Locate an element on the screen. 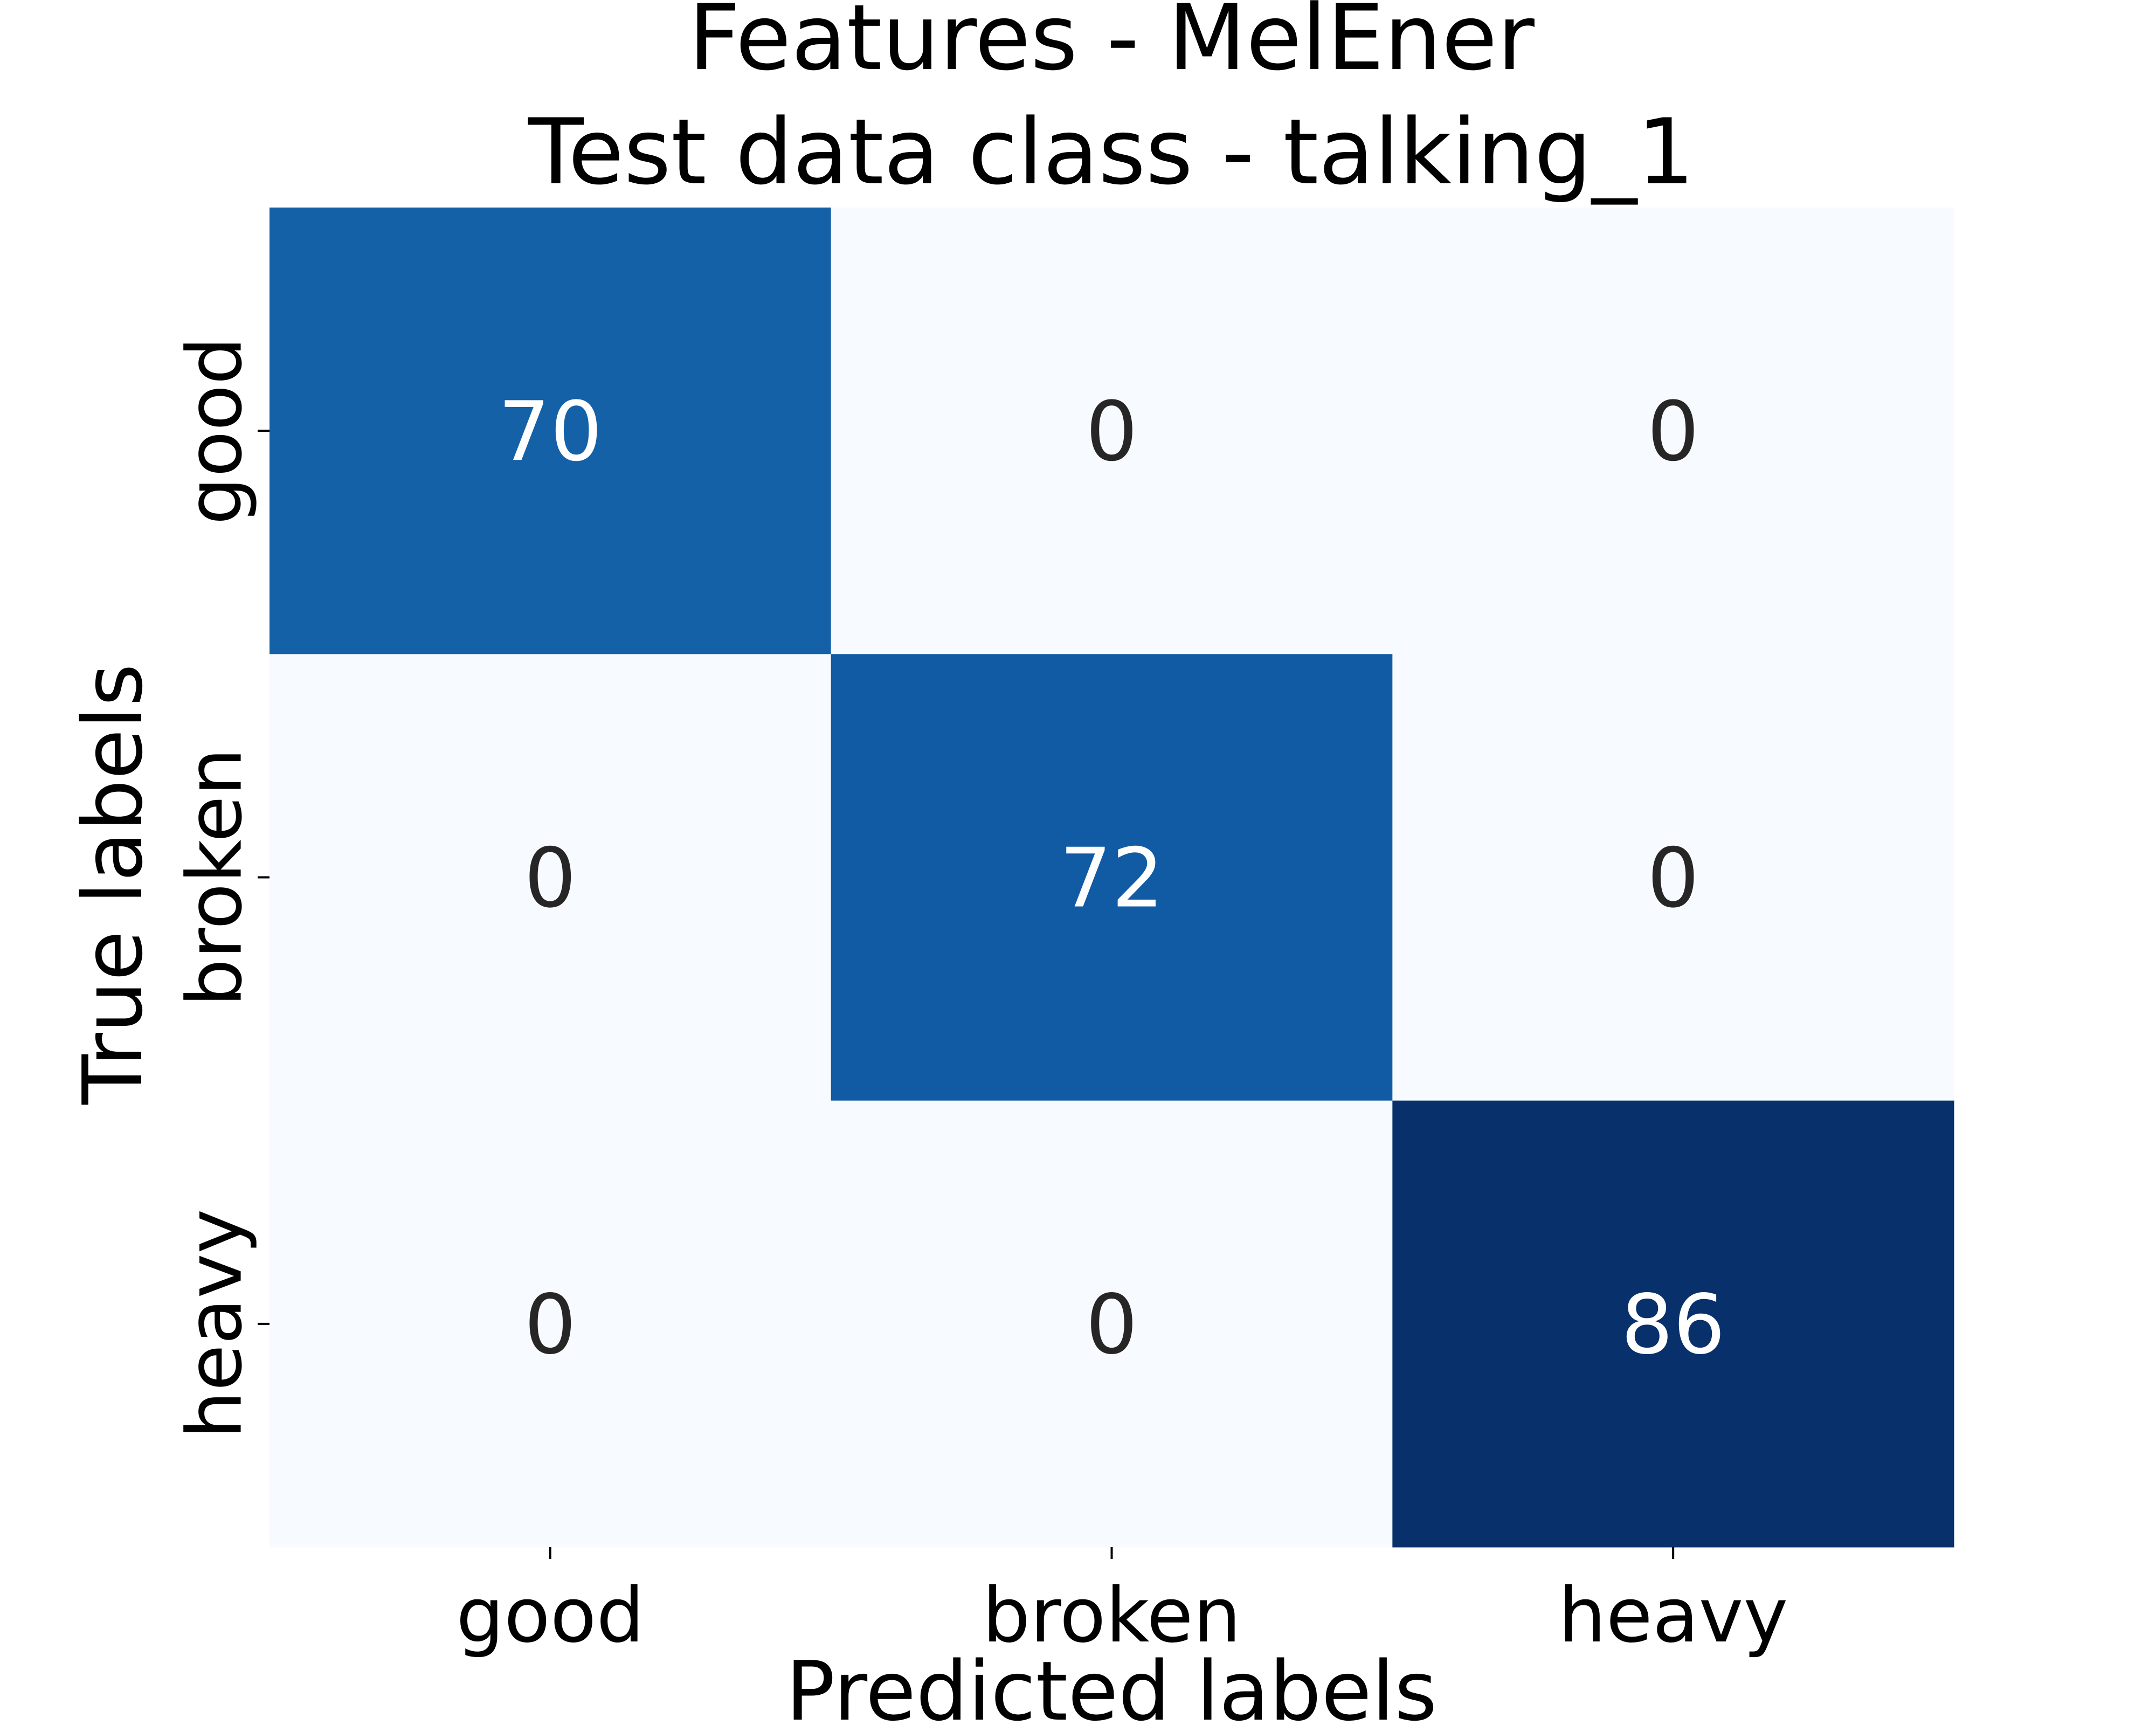  y-axis-label: True labels is located at coordinates (113, 884).